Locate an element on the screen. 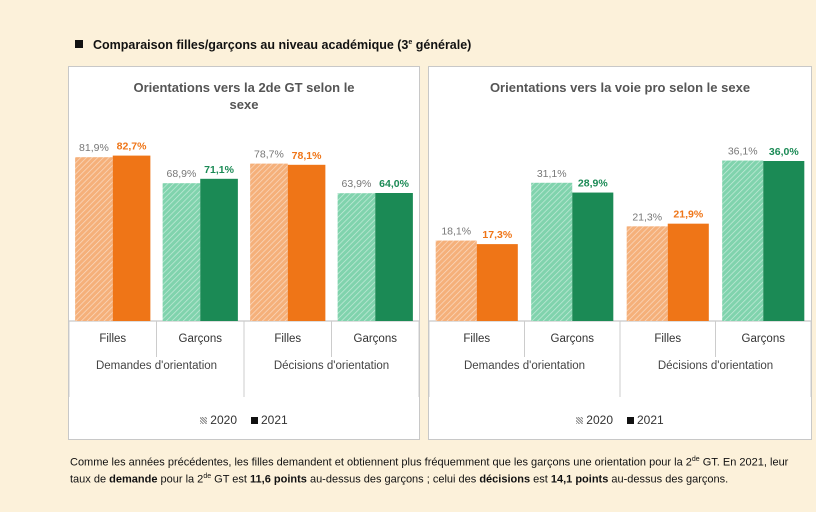  text-run: est is located at coordinates (540, 479).